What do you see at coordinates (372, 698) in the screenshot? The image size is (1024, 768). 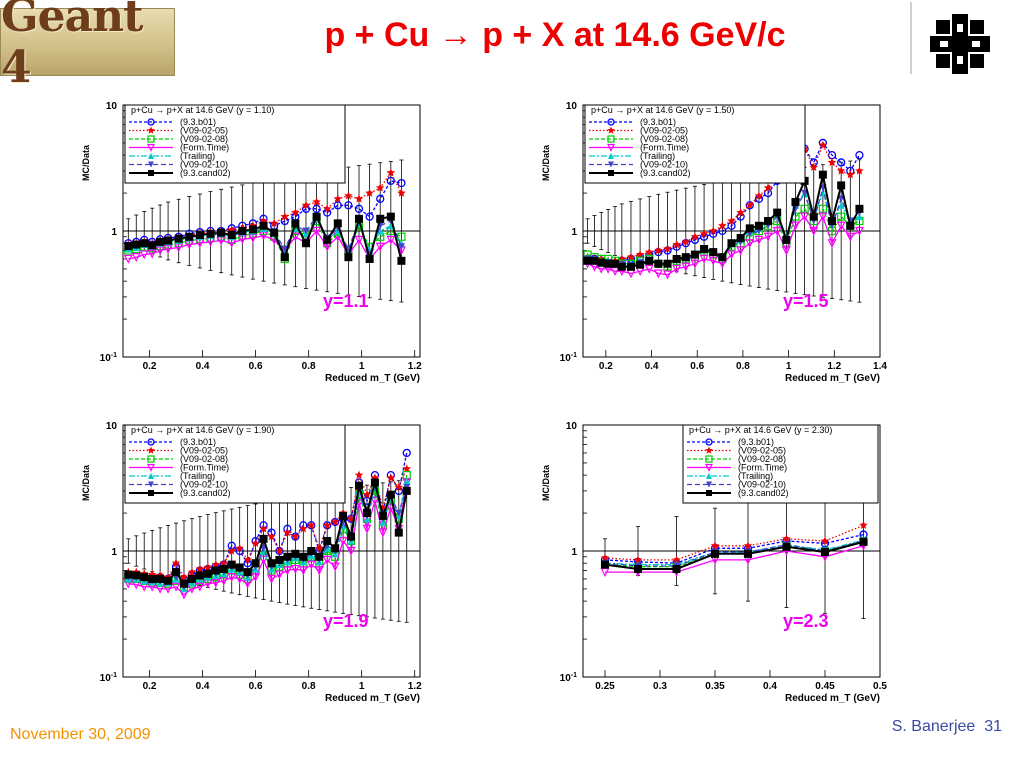 I see `x-axis-title: Reduced m_T (GeV)` at bounding box center [372, 698].